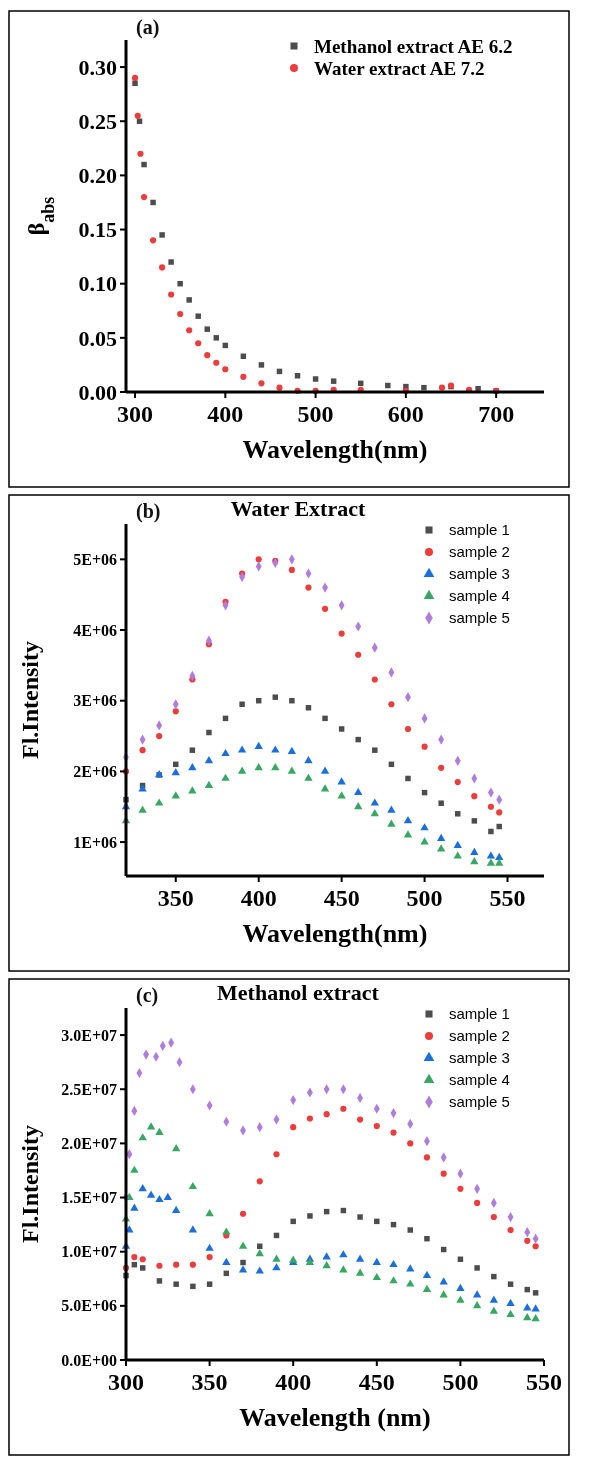  Describe the element at coordinates (97, 176) in the screenshot. I see `y-tick-label: 0.20` at that location.